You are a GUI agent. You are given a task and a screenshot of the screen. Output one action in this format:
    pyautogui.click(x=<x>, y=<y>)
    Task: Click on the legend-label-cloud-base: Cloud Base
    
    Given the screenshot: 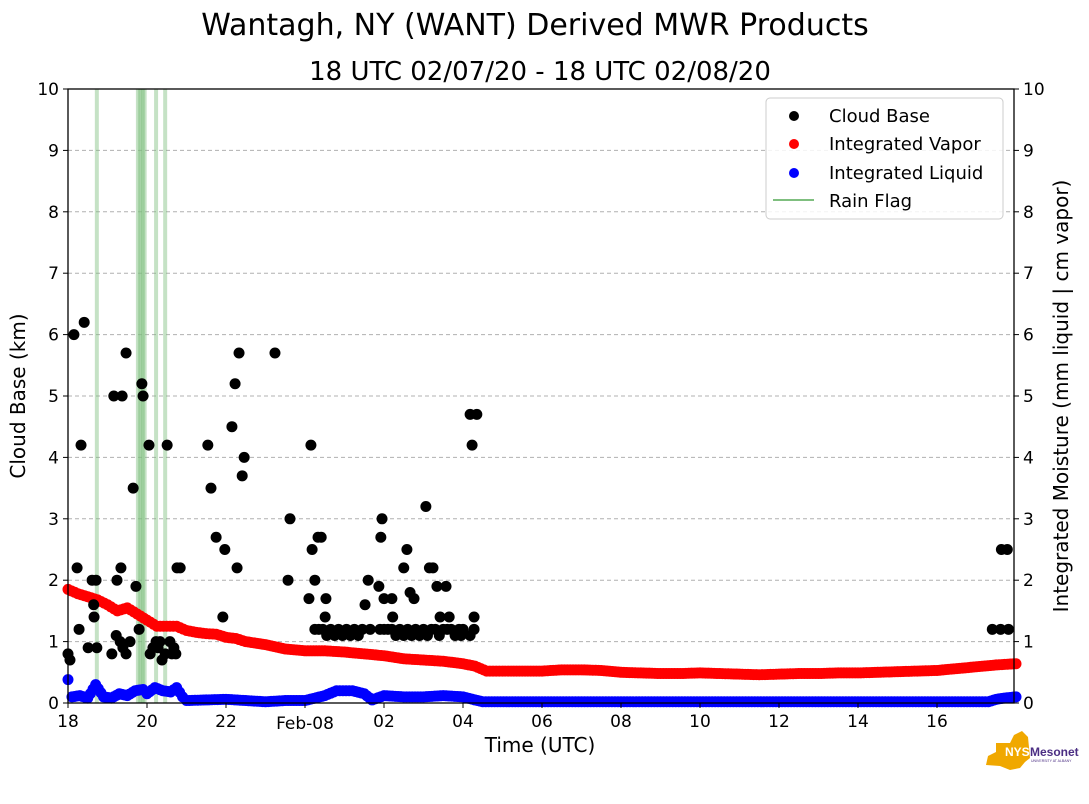 What is the action you would take?
    pyautogui.click(x=879, y=116)
    